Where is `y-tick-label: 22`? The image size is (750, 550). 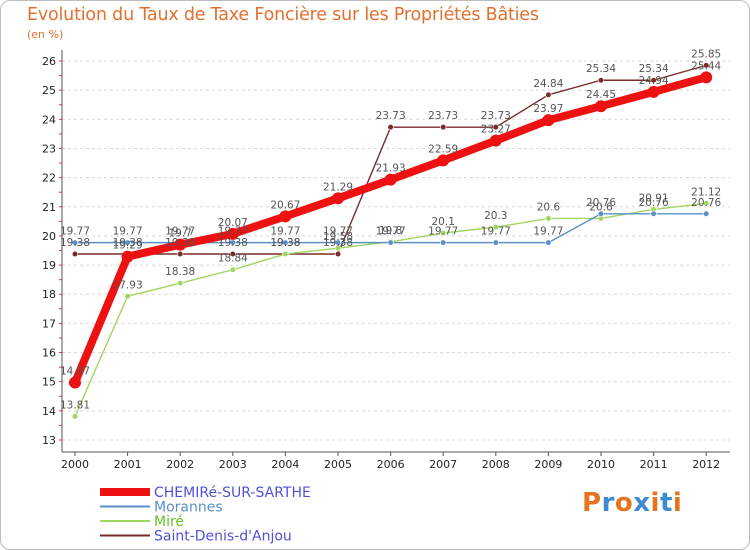 y-tick-label: 22 is located at coordinates (49, 178).